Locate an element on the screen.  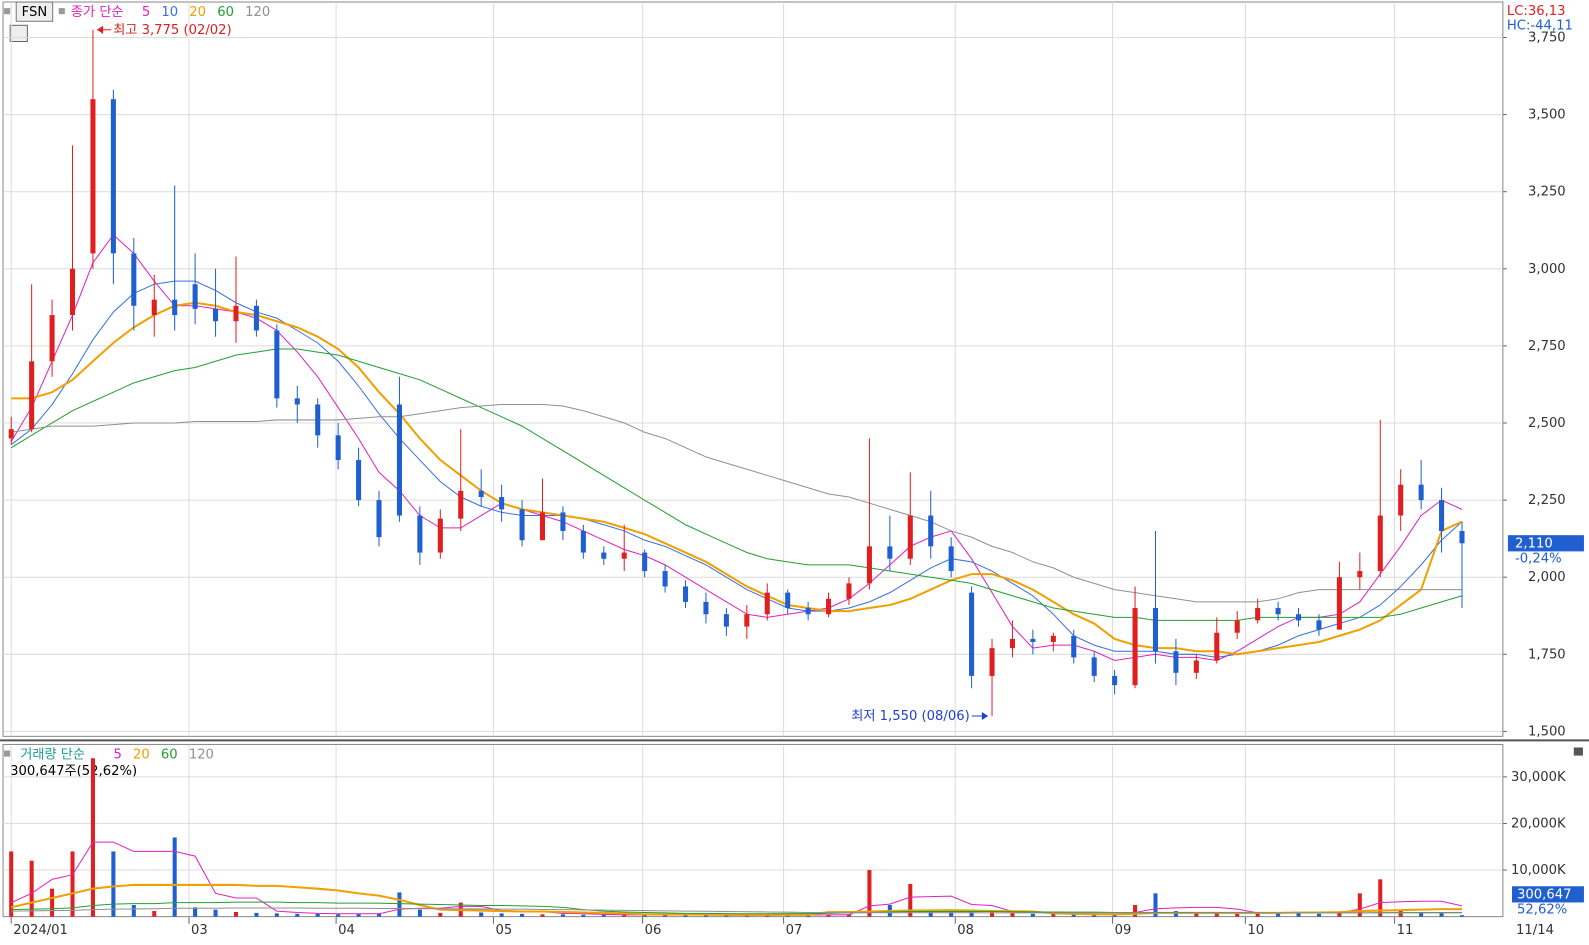
x-tick-label: 04 is located at coordinates (346, 930).